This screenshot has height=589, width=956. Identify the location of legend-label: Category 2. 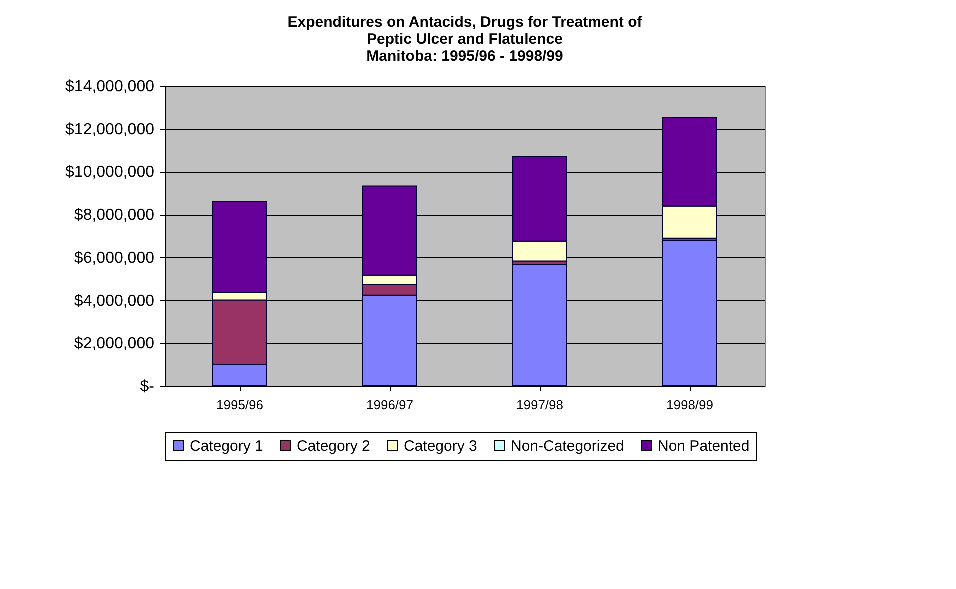
(333, 446).